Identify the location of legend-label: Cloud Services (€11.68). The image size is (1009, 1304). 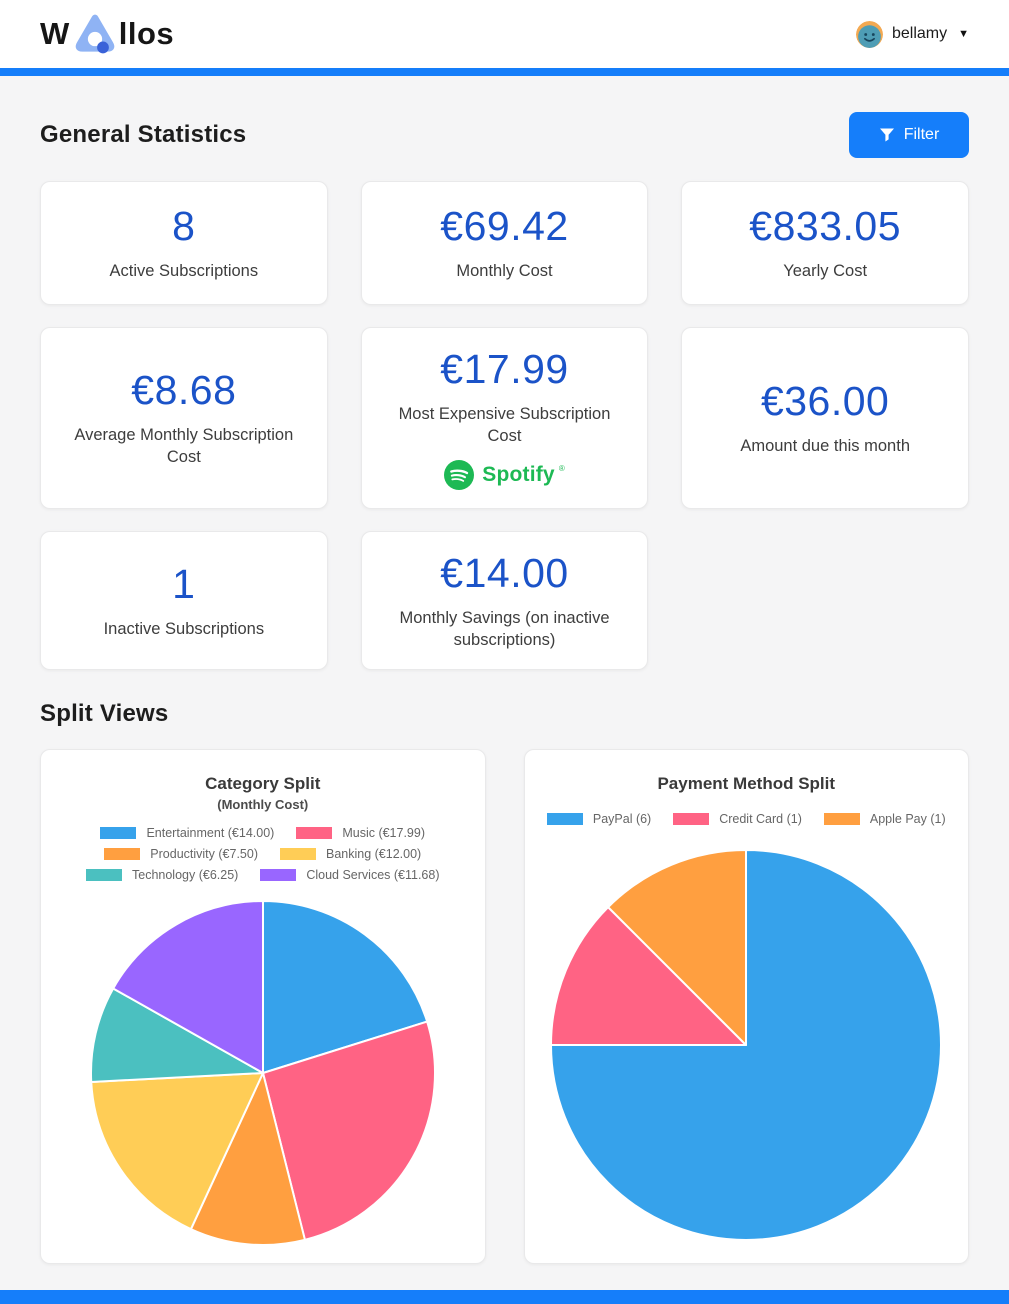
(373, 875).